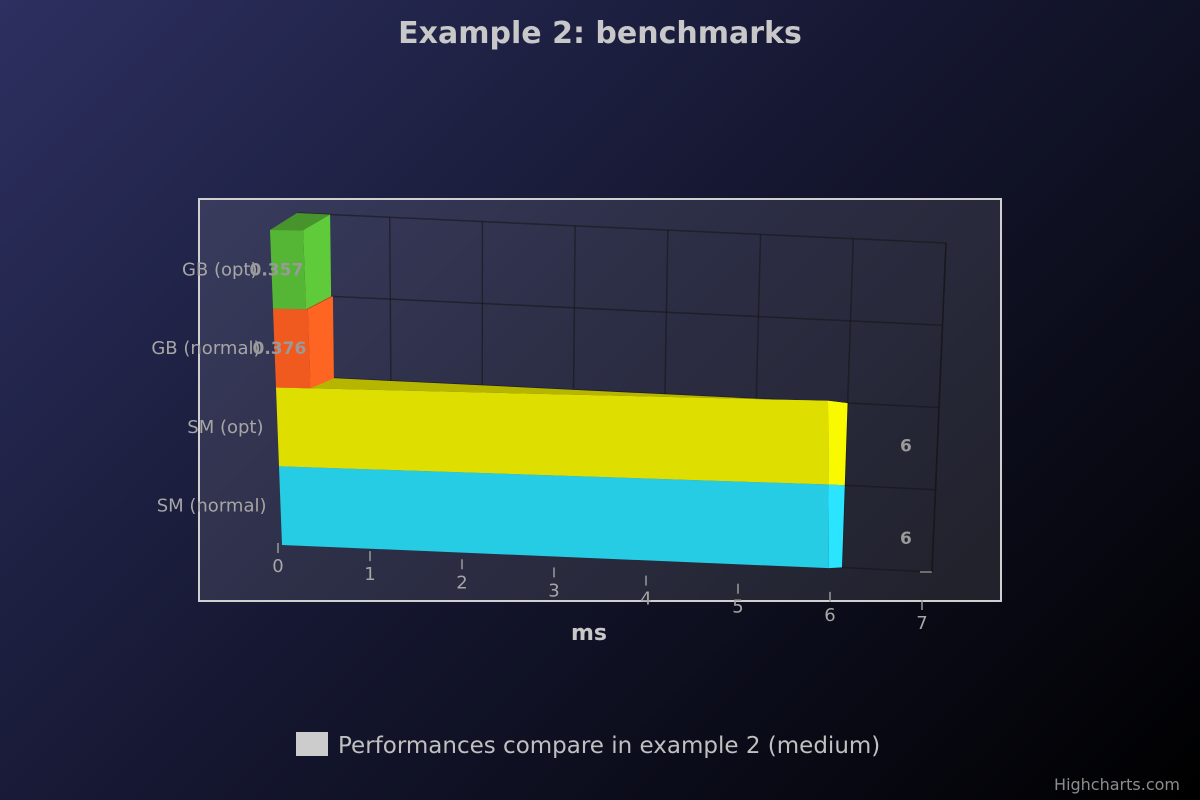 This screenshot has height=800, width=1200. I want to click on category-label: SM (opt), so click(225, 427).